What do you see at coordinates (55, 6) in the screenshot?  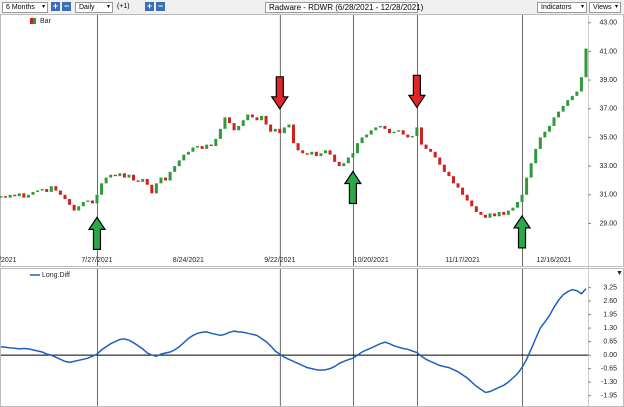 I see `zoom-in: +` at bounding box center [55, 6].